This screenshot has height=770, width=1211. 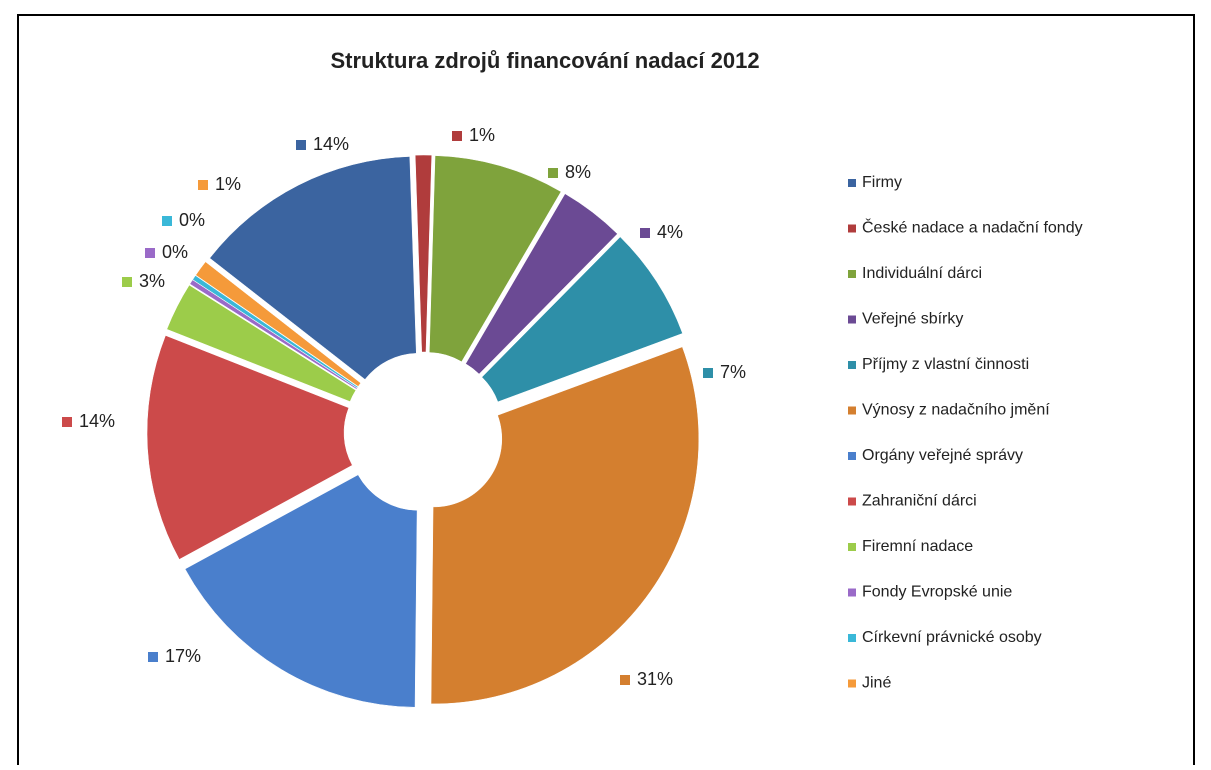 What do you see at coordinates (942, 455) in the screenshot?
I see `legend-label: Orgány veřejné správy` at bounding box center [942, 455].